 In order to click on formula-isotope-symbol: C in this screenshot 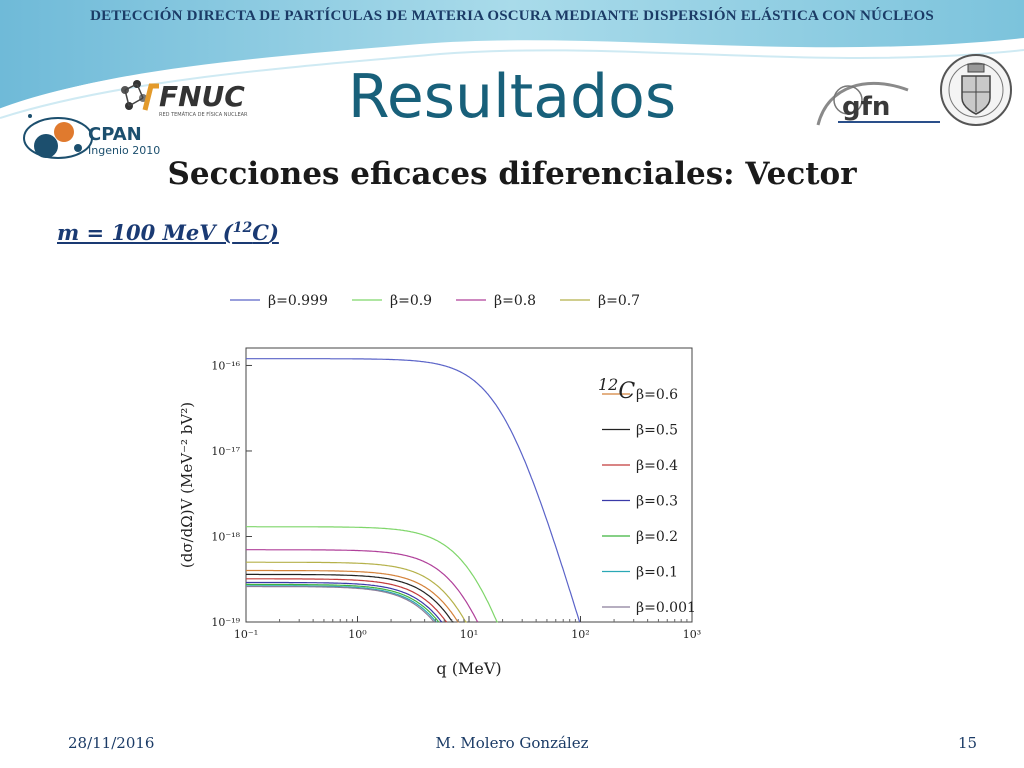, I will do `click(260, 232)`.